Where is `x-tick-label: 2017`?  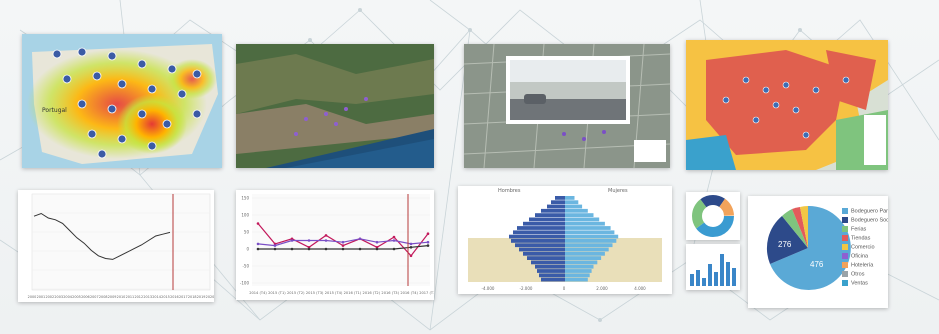
x-tick-label: 2017 is located at coordinates (183, 297).